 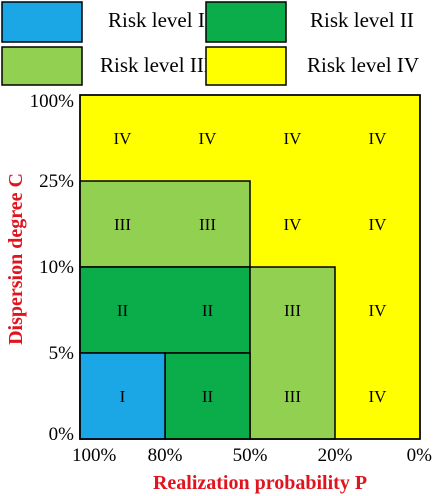 What do you see at coordinates (260, 483) in the screenshot?
I see `x-axis-title: Realization probability P` at bounding box center [260, 483].